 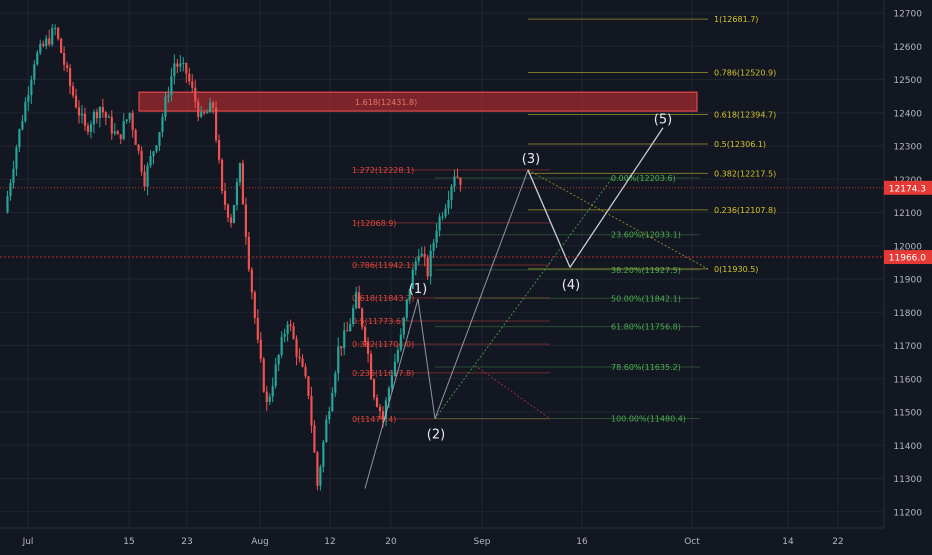 What do you see at coordinates (907, 314) in the screenshot?
I see `price-tick-label: 11800` at bounding box center [907, 314].